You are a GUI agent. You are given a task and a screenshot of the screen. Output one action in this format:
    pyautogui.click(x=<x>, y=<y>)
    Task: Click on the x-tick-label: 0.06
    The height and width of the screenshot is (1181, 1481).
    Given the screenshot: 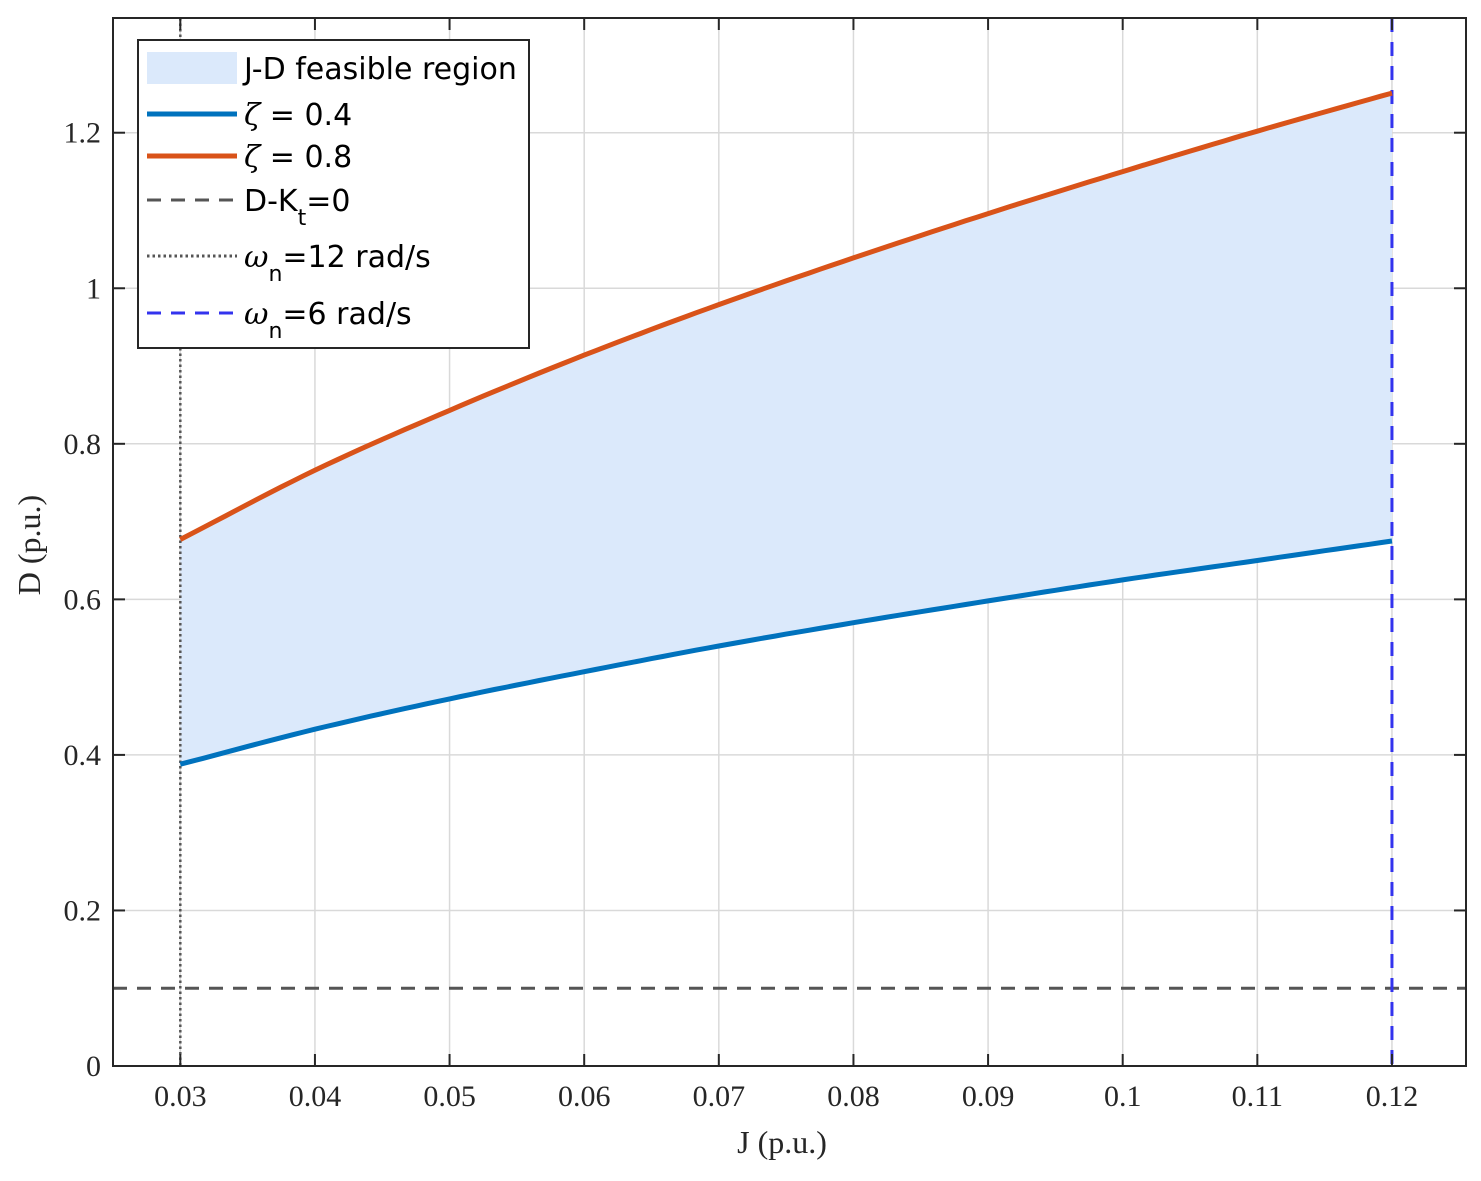 What is the action you would take?
    pyautogui.click(x=584, y=1096)
    